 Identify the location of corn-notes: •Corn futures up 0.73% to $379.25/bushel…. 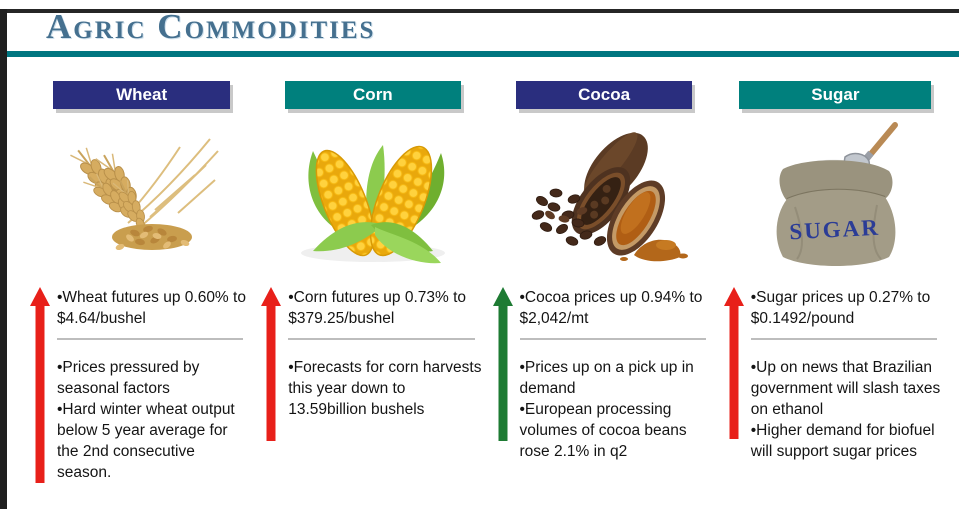
(372, 363).